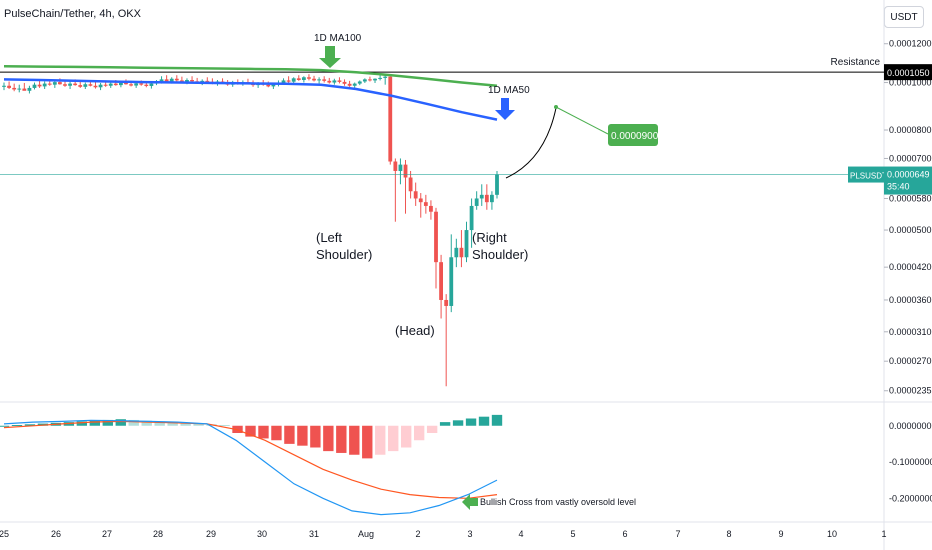 This screenshot has width=932, height=550. What do you see at coordinates (4, 534) in the screenshot?
I see `time-tick-label: 25` at bounding box center [4, 534].